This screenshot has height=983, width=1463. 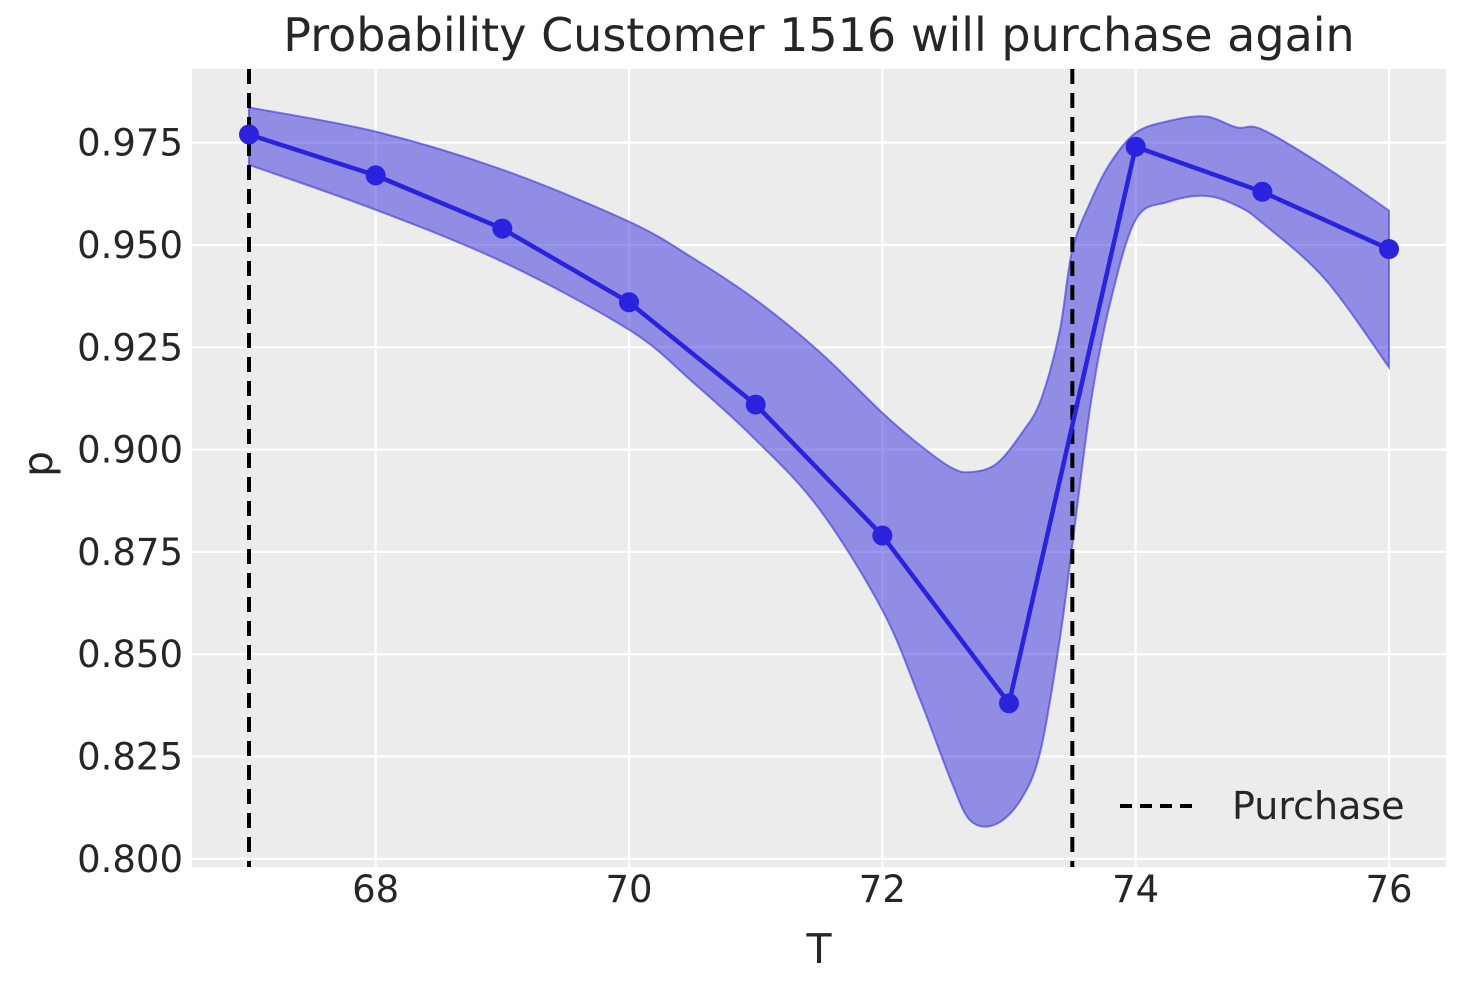 What do you see at coordinates (1158, 806) in the screenshot?
I see `legend-dashed-line-icon` at bounding box center [1158, 806].